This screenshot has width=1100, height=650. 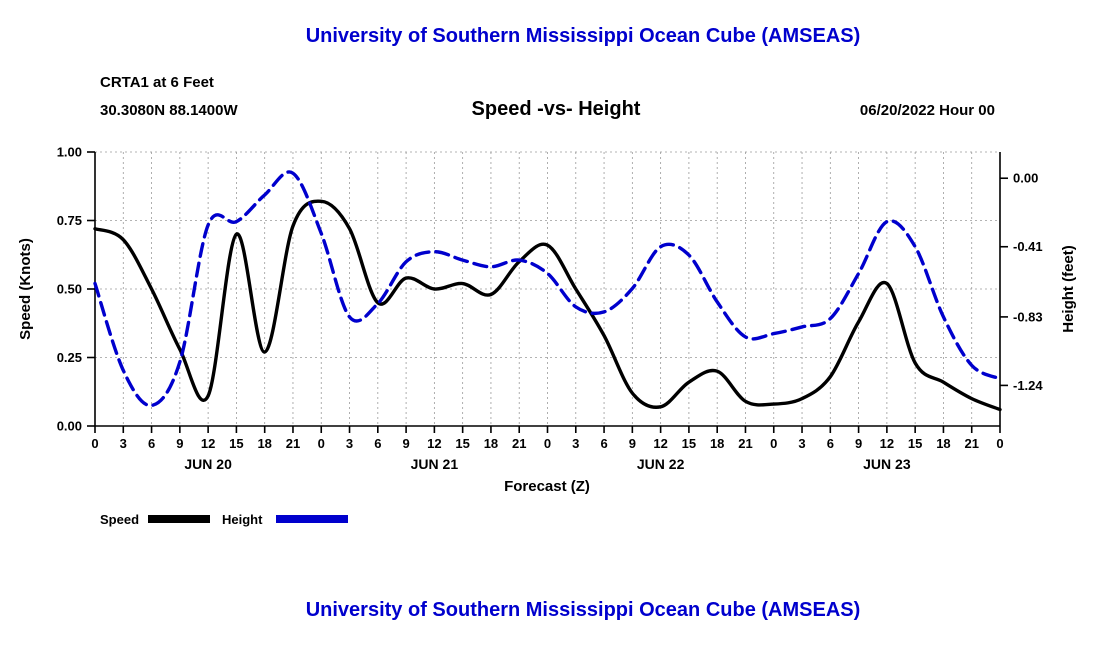 What do you see at coordinates (157, 82) in the screenshot?
I see `station-label: CRTA1 at 6 Feet` at bounding box center [157, 82].